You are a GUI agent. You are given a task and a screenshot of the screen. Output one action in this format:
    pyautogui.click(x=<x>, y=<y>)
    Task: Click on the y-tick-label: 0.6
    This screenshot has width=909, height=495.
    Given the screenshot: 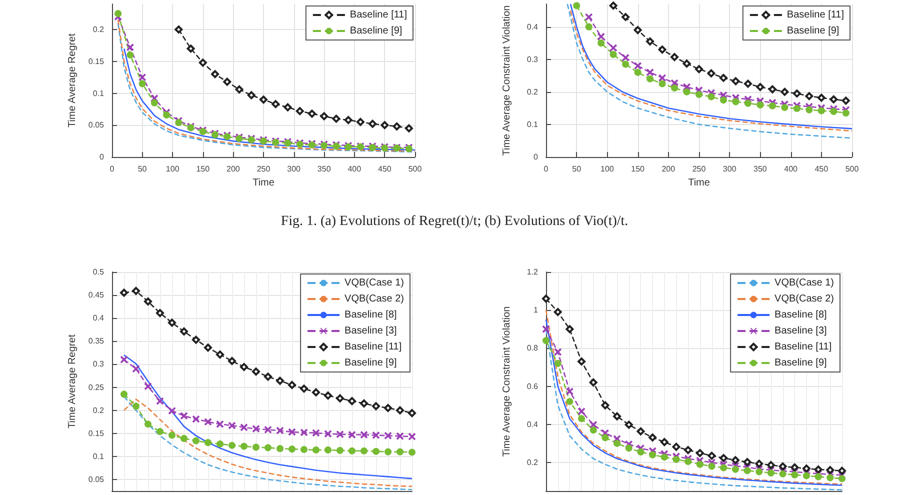 What is the action you would take?
    pyautogui.click(x=532, y=386)
    